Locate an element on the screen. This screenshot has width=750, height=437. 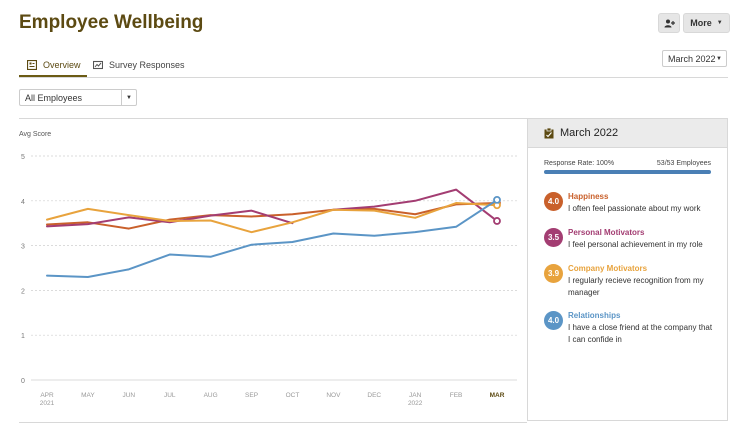
summary-header: March 2022 is located at coordinates (627, 133).